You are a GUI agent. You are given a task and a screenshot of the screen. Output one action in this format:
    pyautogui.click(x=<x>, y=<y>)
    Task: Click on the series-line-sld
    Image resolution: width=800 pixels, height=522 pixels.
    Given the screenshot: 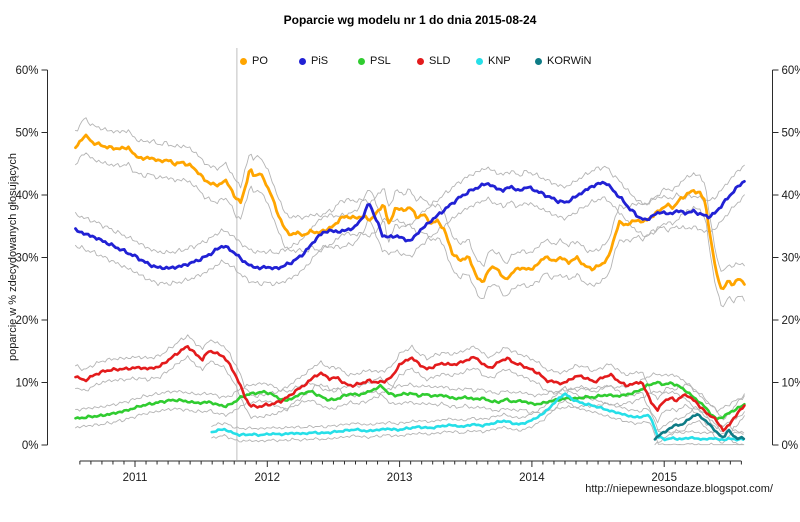 What is the action you would take?
    pyautogui.click(x=410, y=388)
    